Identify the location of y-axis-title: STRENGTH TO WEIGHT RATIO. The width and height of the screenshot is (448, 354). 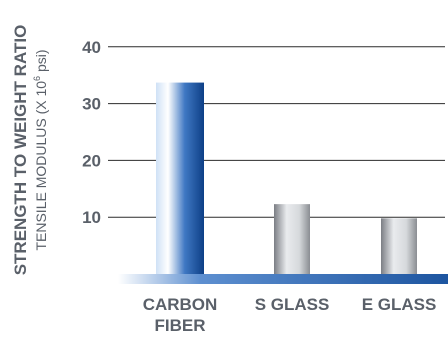
(20, 150).